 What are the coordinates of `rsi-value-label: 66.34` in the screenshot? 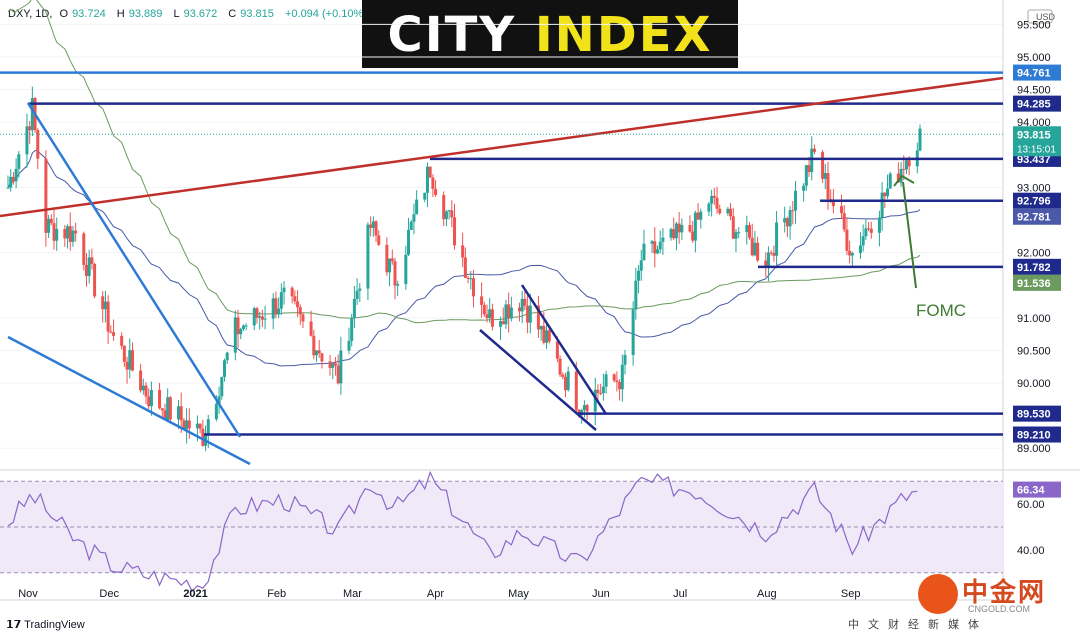 It's located at (1031, 491).